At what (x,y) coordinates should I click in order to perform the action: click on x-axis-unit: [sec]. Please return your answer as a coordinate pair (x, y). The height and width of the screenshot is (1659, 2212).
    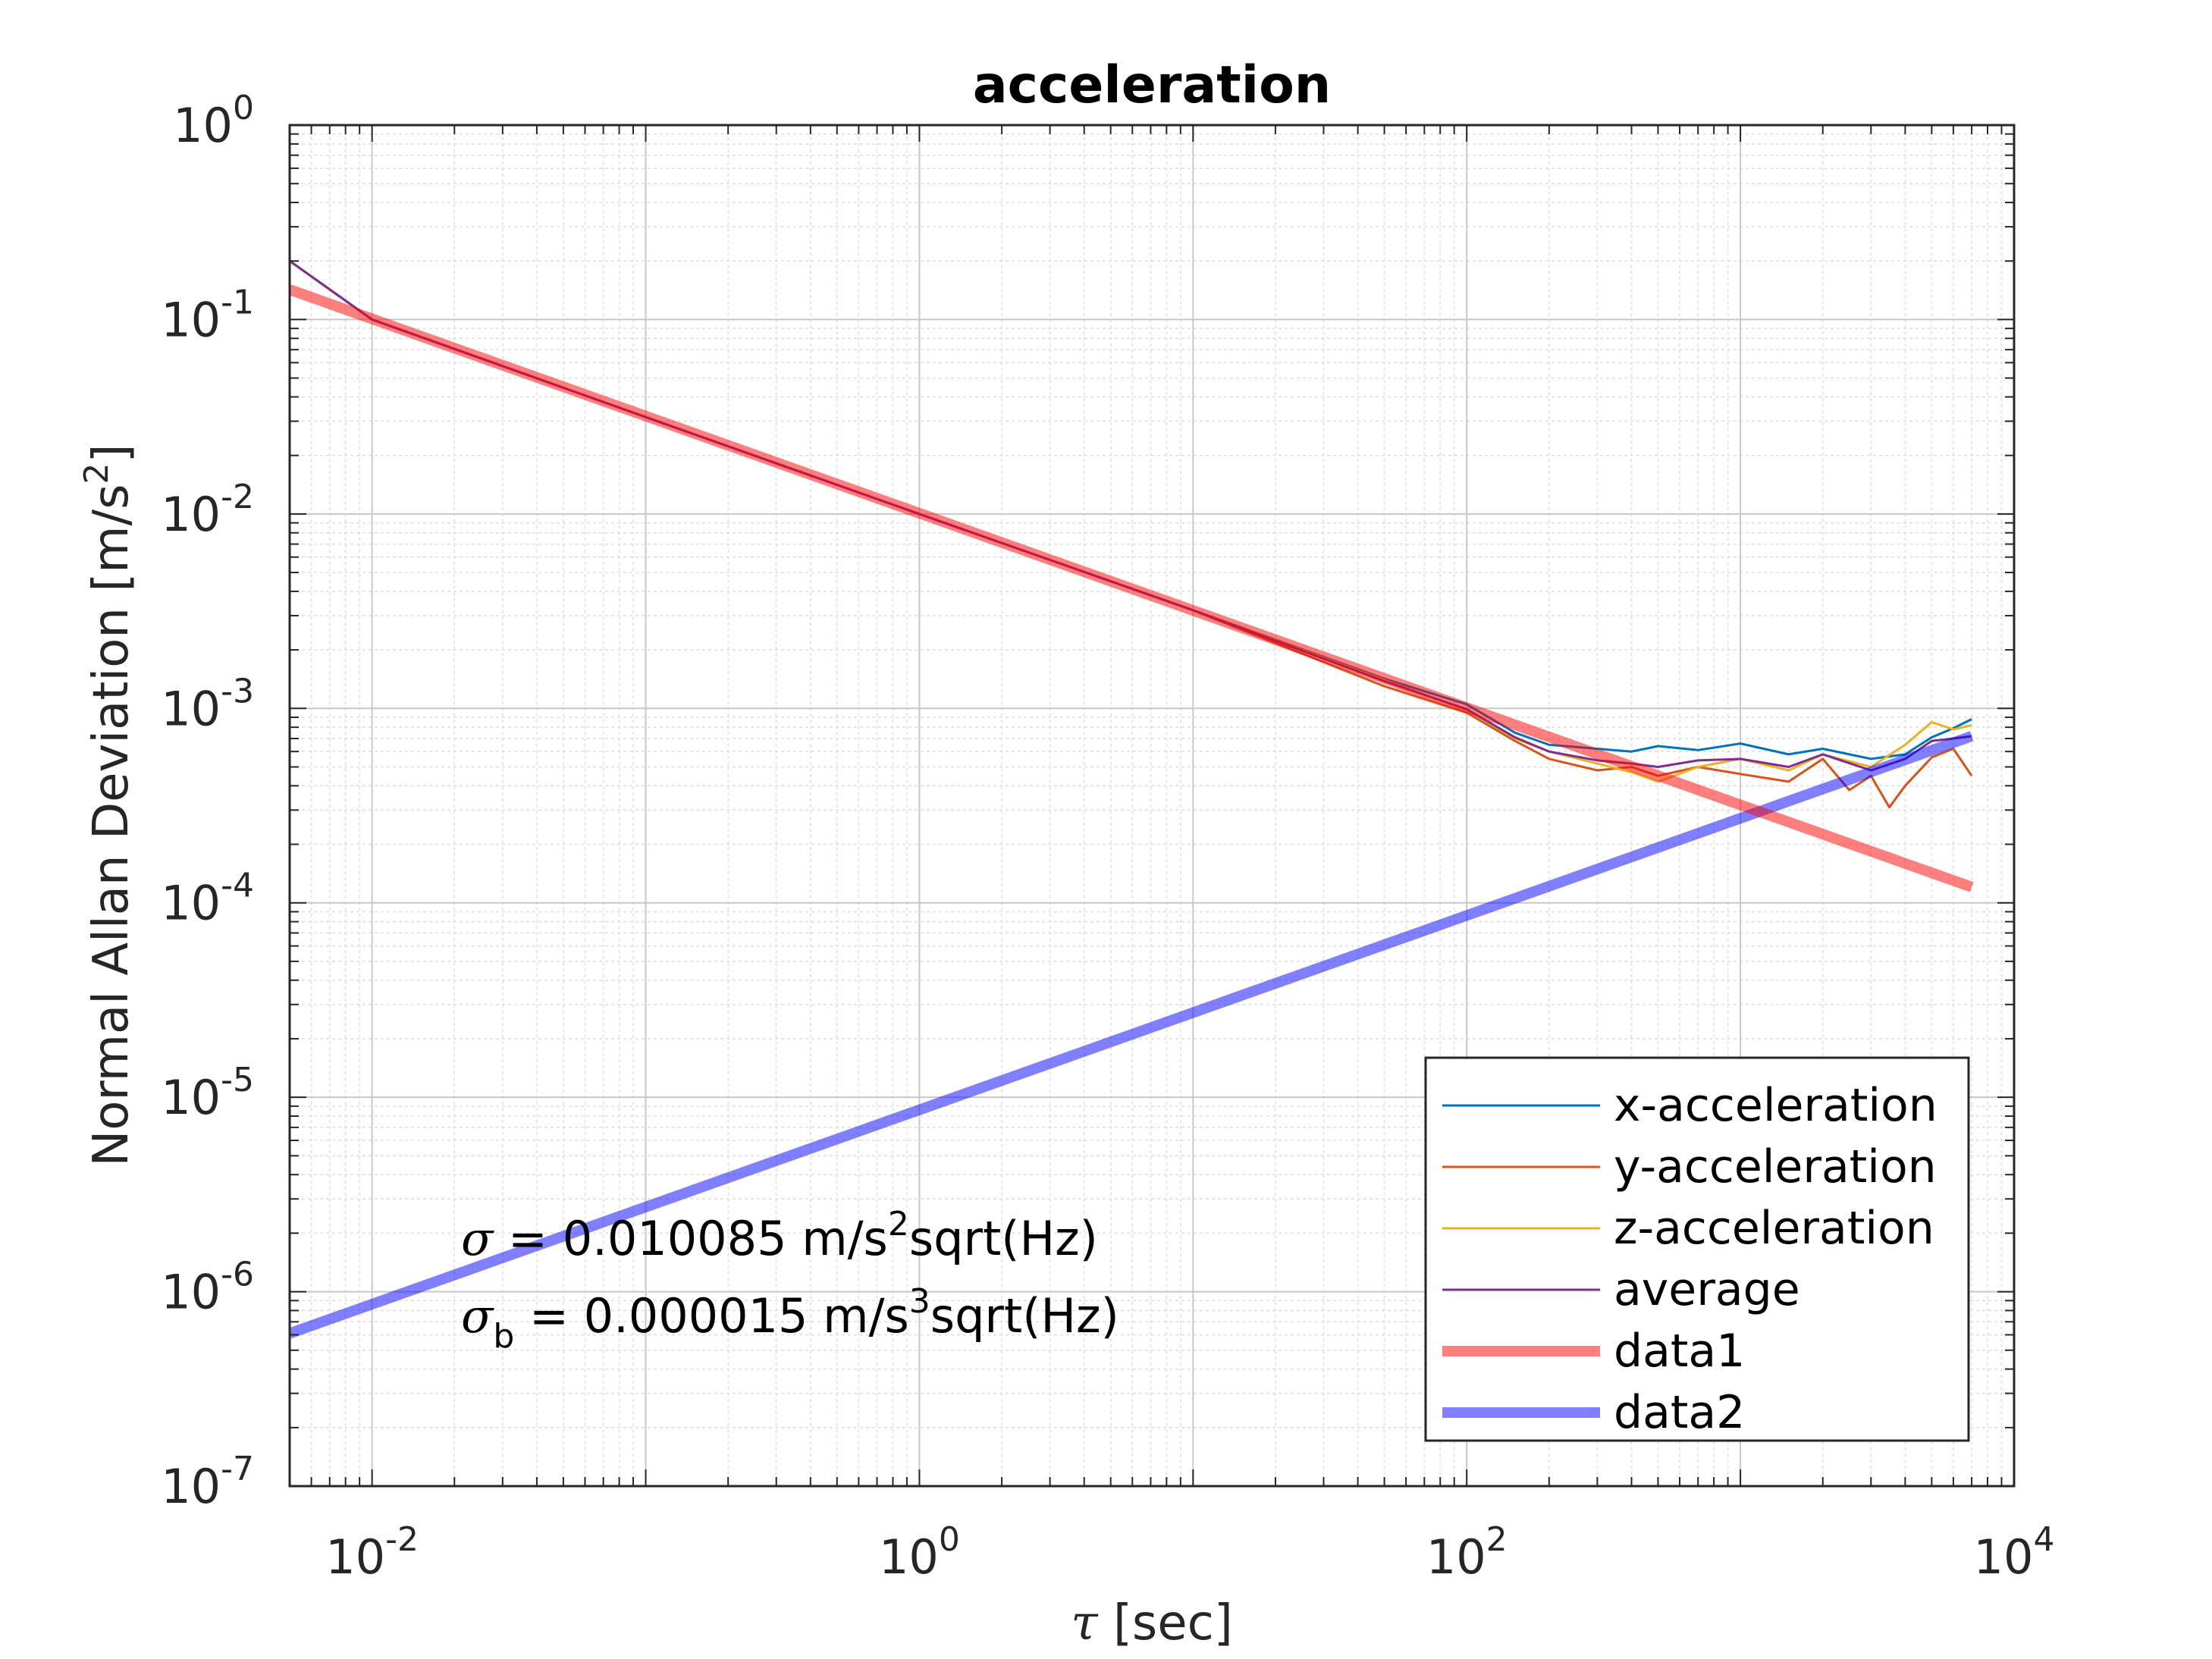
    Looking at the image, I should click on (1173, 1623).